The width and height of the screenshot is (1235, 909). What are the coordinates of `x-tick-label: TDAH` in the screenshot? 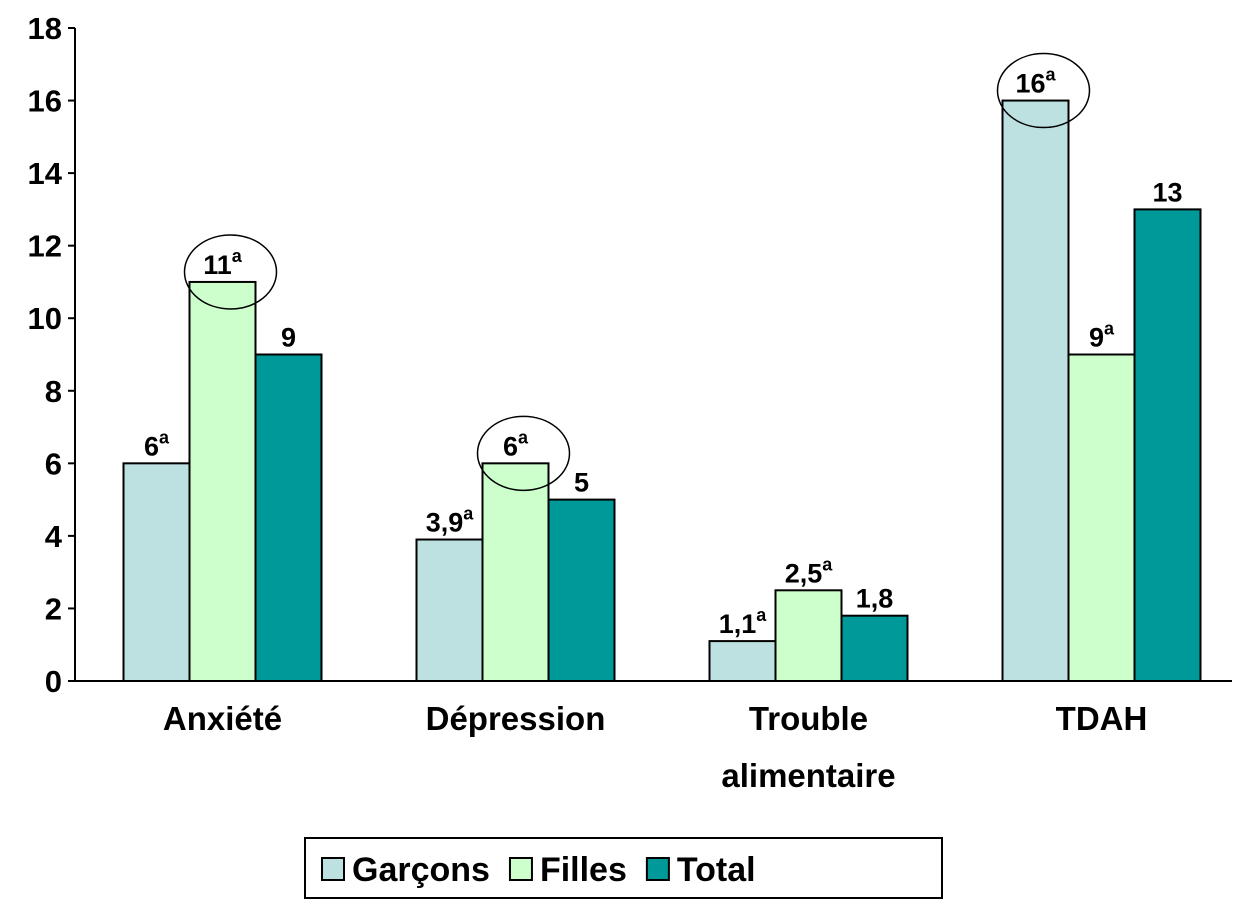 It's located at (1102, 718).